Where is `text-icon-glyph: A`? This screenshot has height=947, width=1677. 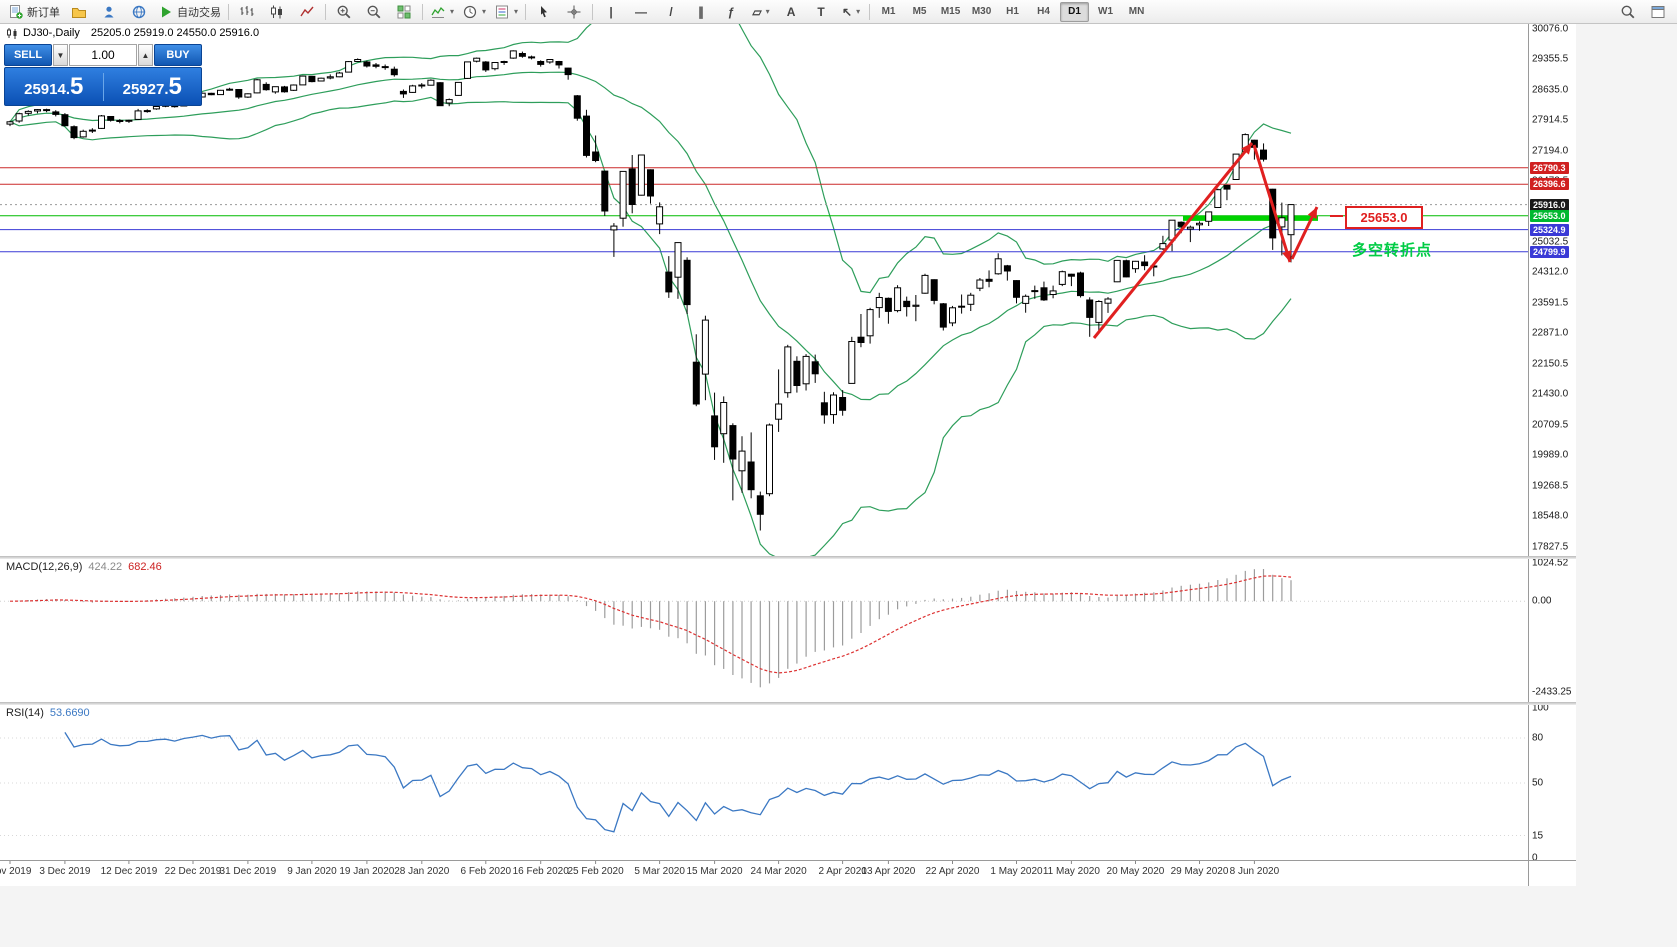 text-icon-glyph: A is located at coordinates (791, 11).